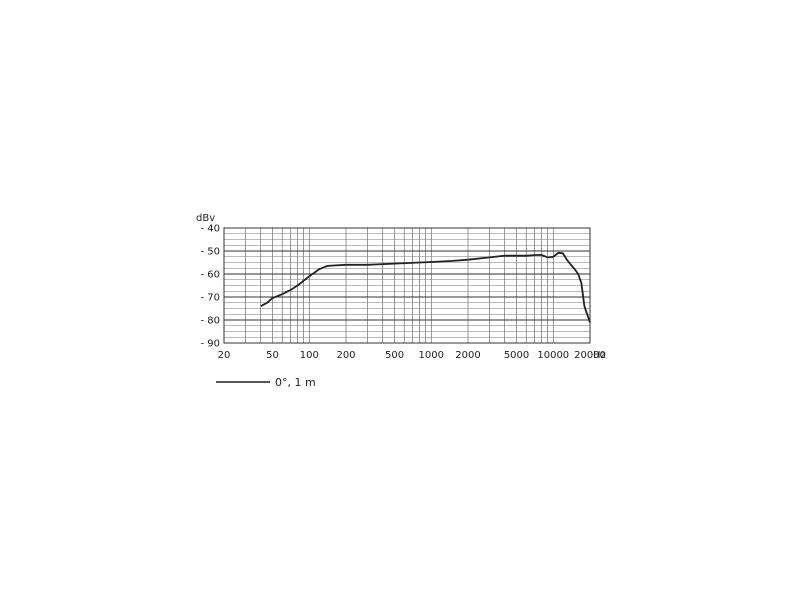  Describe the element at coordinates (224, 355) in the screenshot. I see `x-tick-label: 20` at that location.